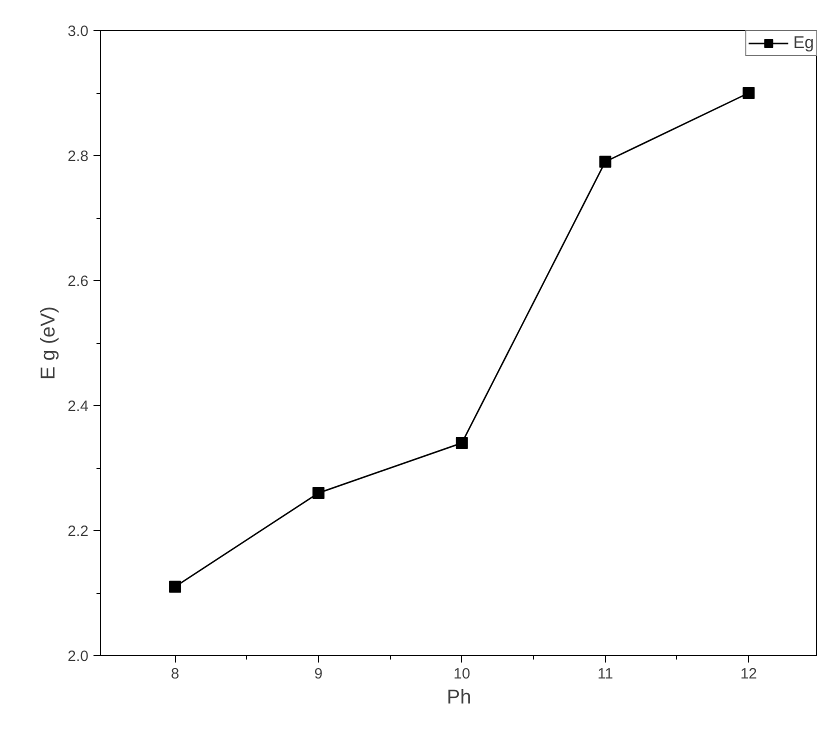 The image size is (817, 742). What do you see at coordinates (78, 31) in the screenshot?
I see `y-tick-label: 3.0` at bounding box center [78, 31].